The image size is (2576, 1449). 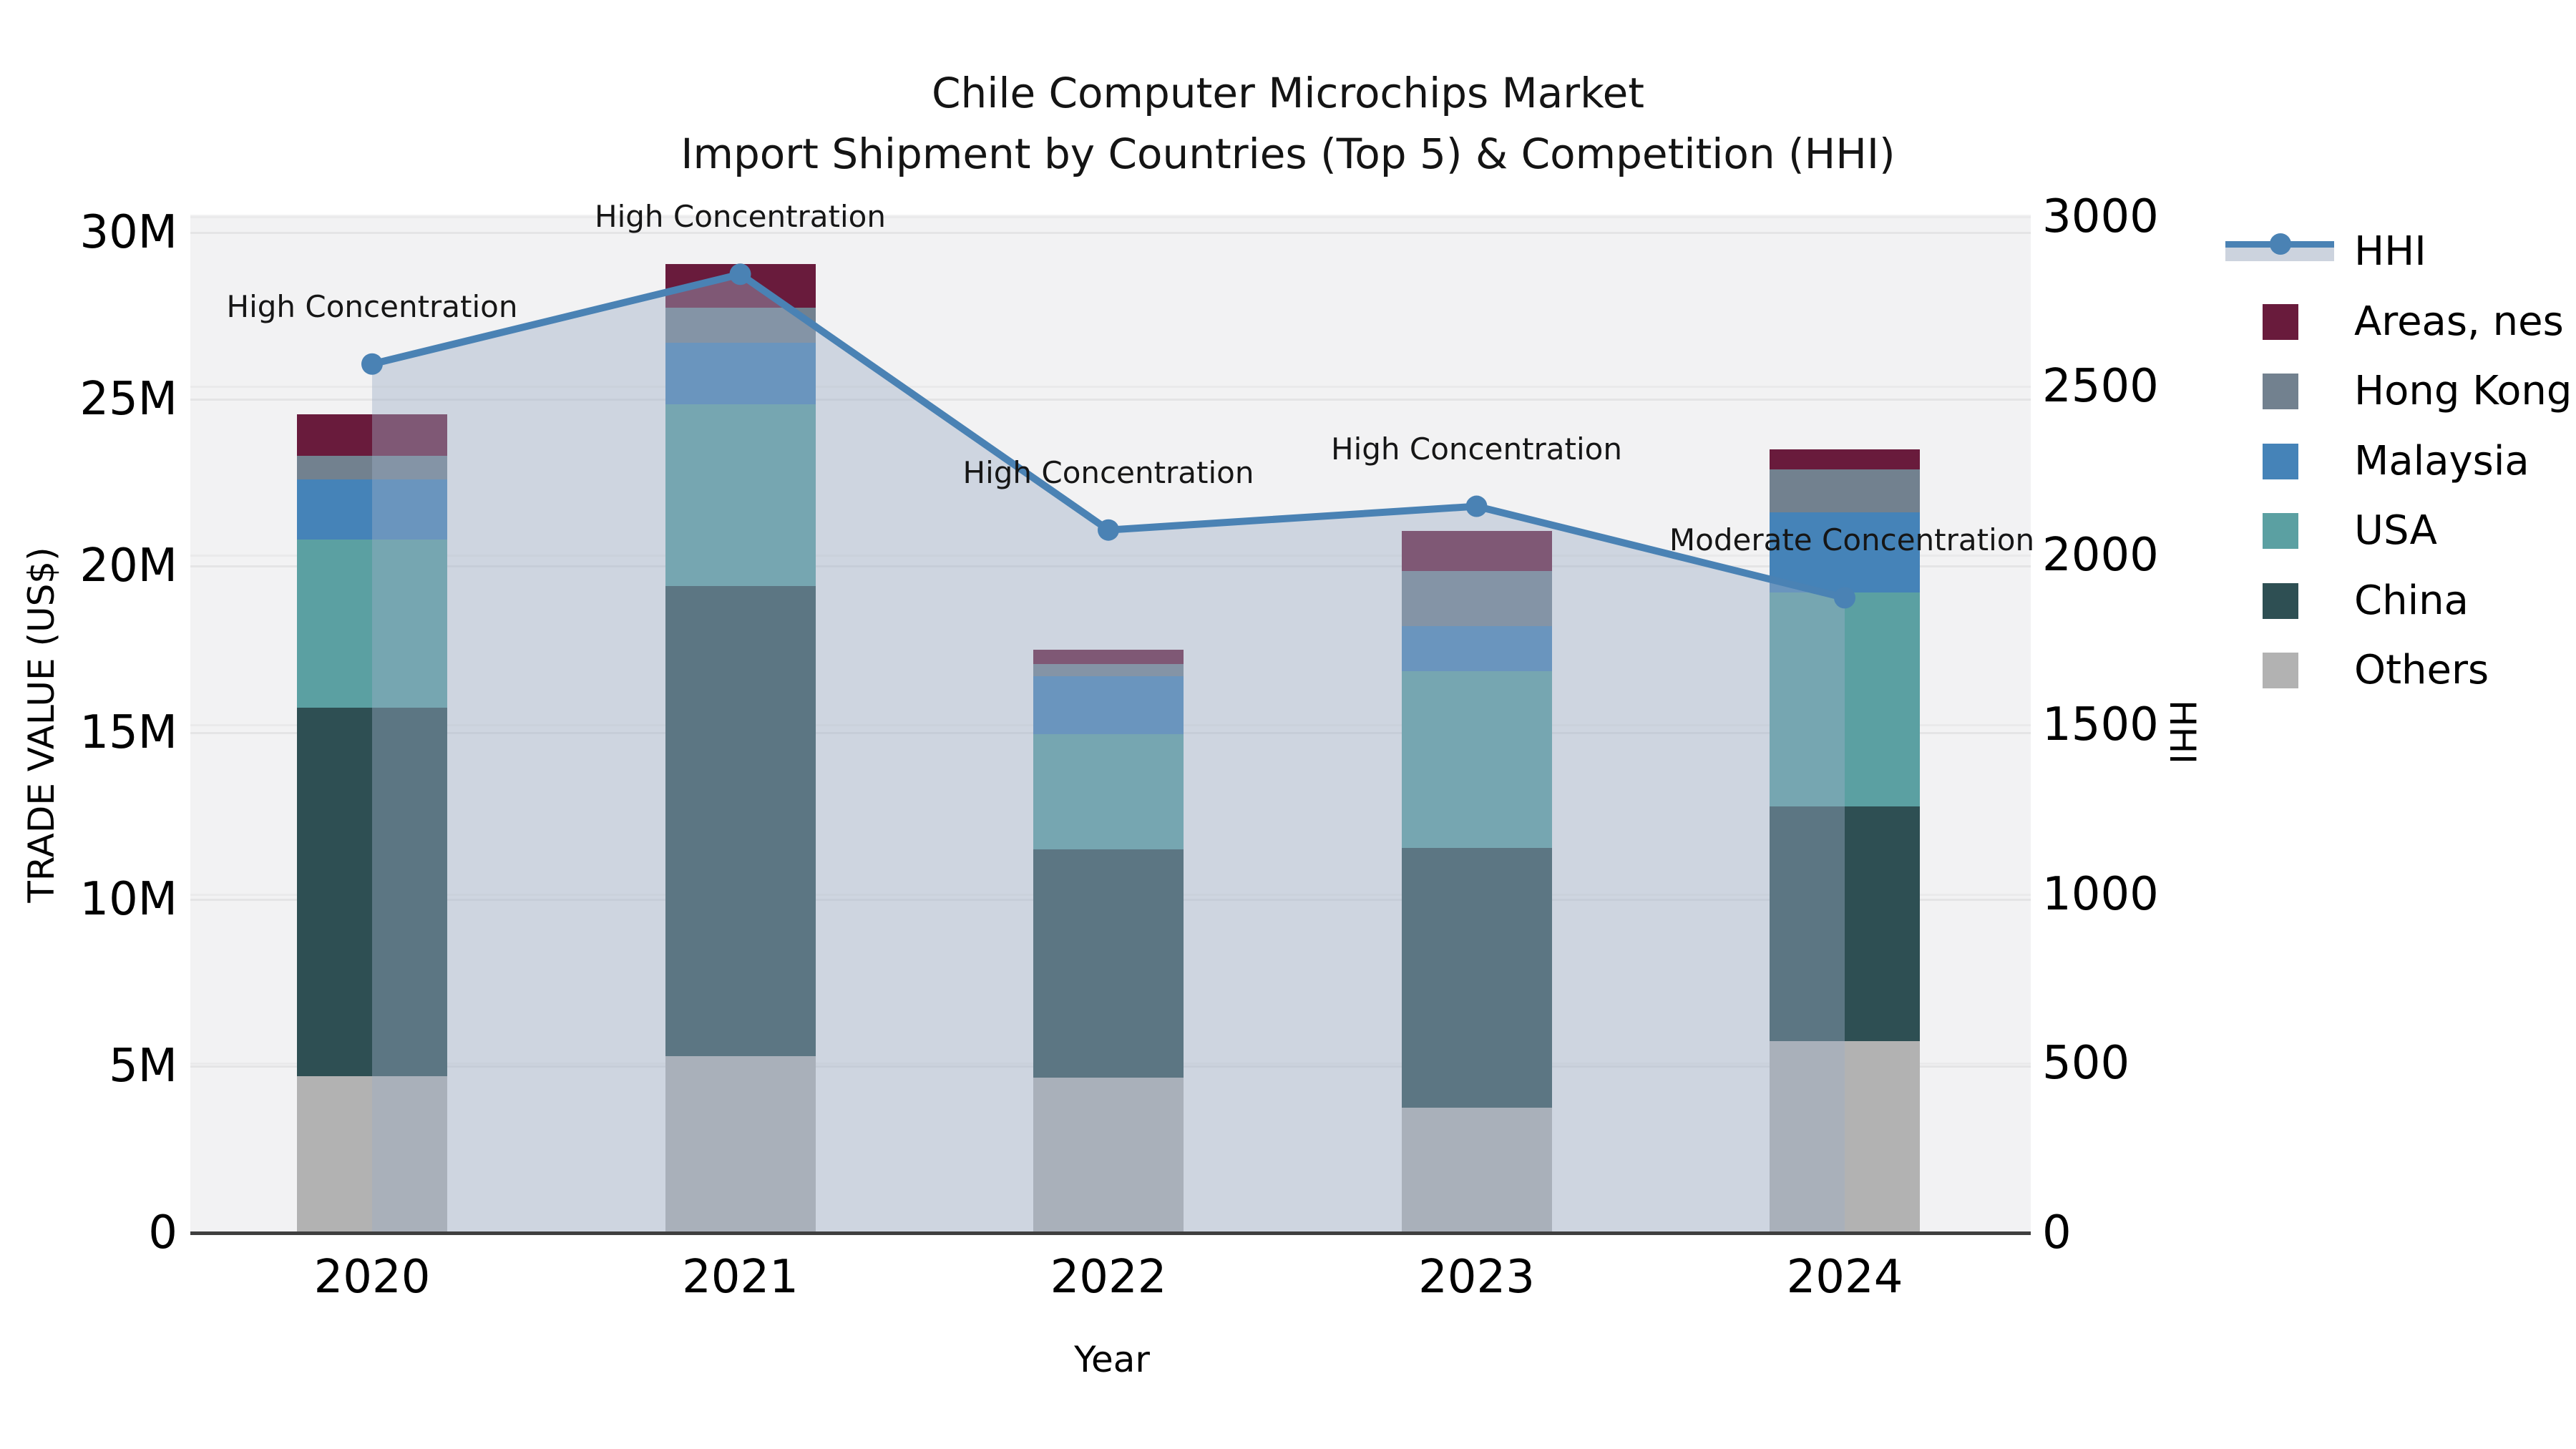 I want to click on legend-item-malaysia: Malaysia, so click(x=2397, y=461).